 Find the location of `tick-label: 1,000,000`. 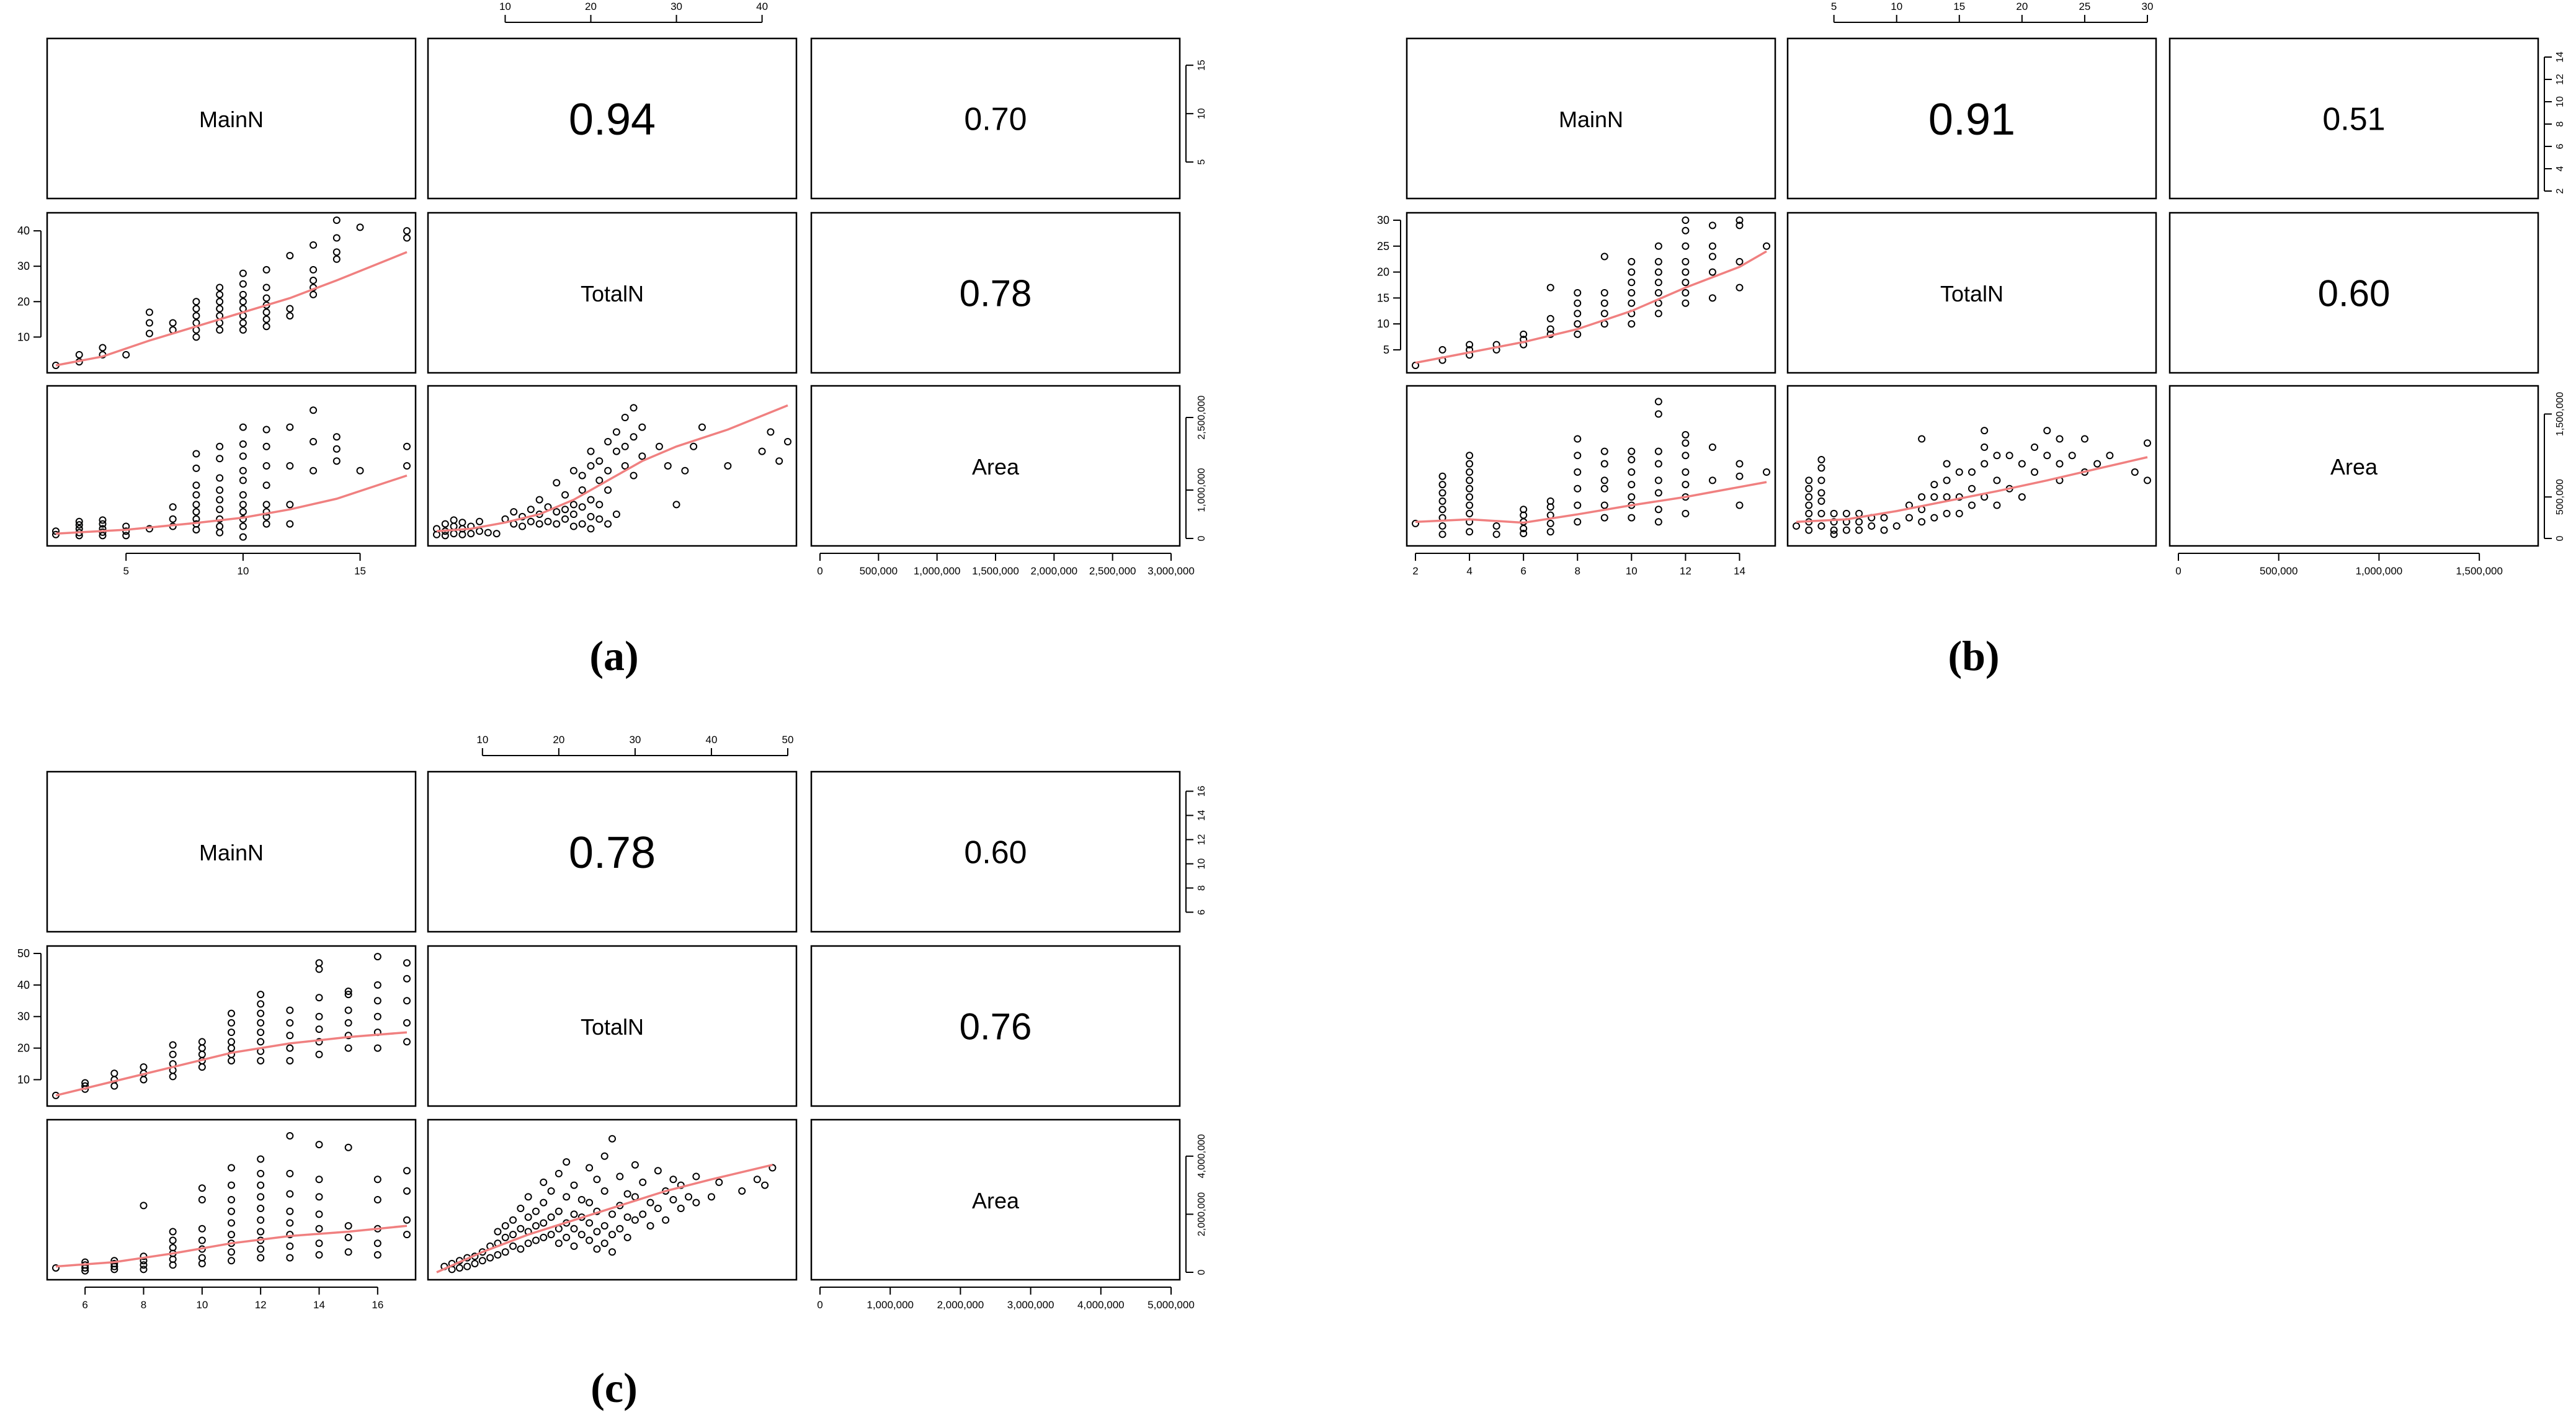

tick-label: 1,000,000 is located at coordinates (891, 1305).